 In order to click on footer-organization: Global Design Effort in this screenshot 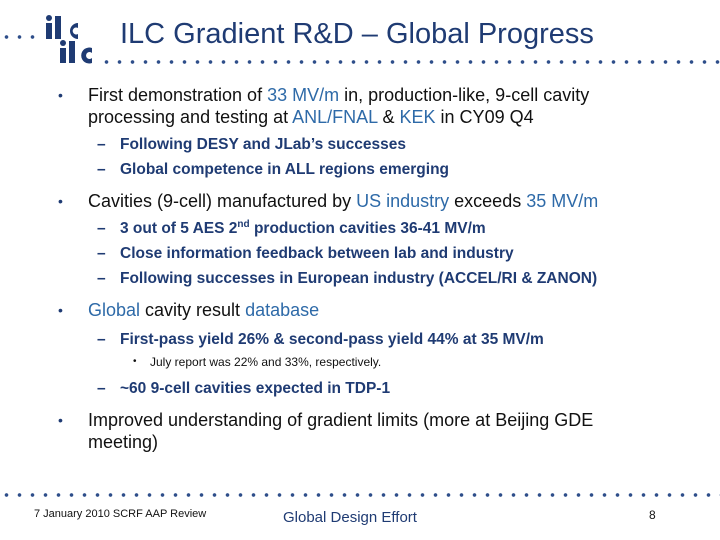, I will do `click(350, 517)`.